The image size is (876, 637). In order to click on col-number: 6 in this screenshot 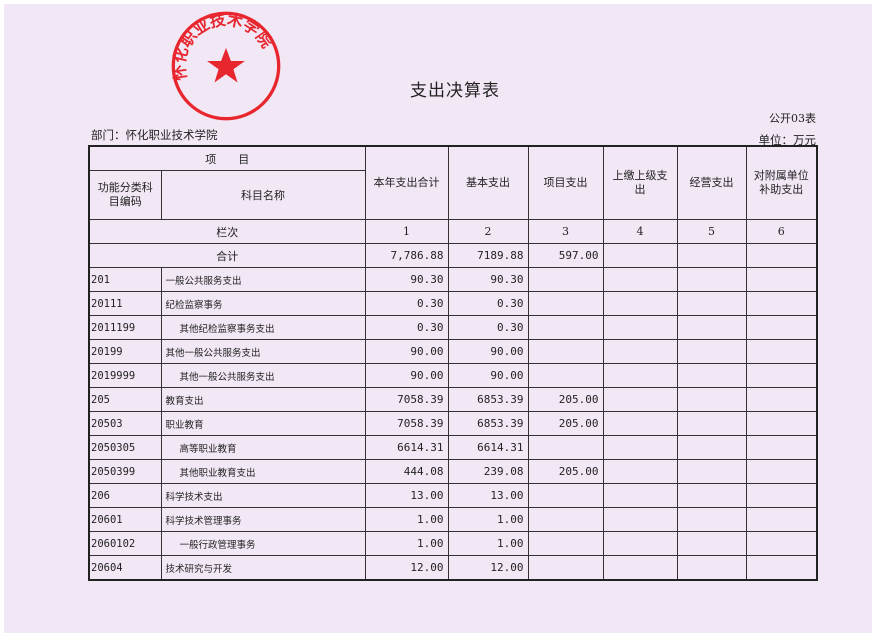, I will do `click(781, 231)`.